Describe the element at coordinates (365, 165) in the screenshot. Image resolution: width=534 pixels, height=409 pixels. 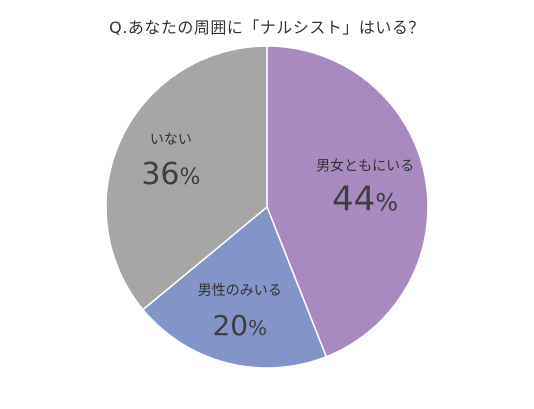
I see `slice-label-name-1: 男女ともにいる` at that location.